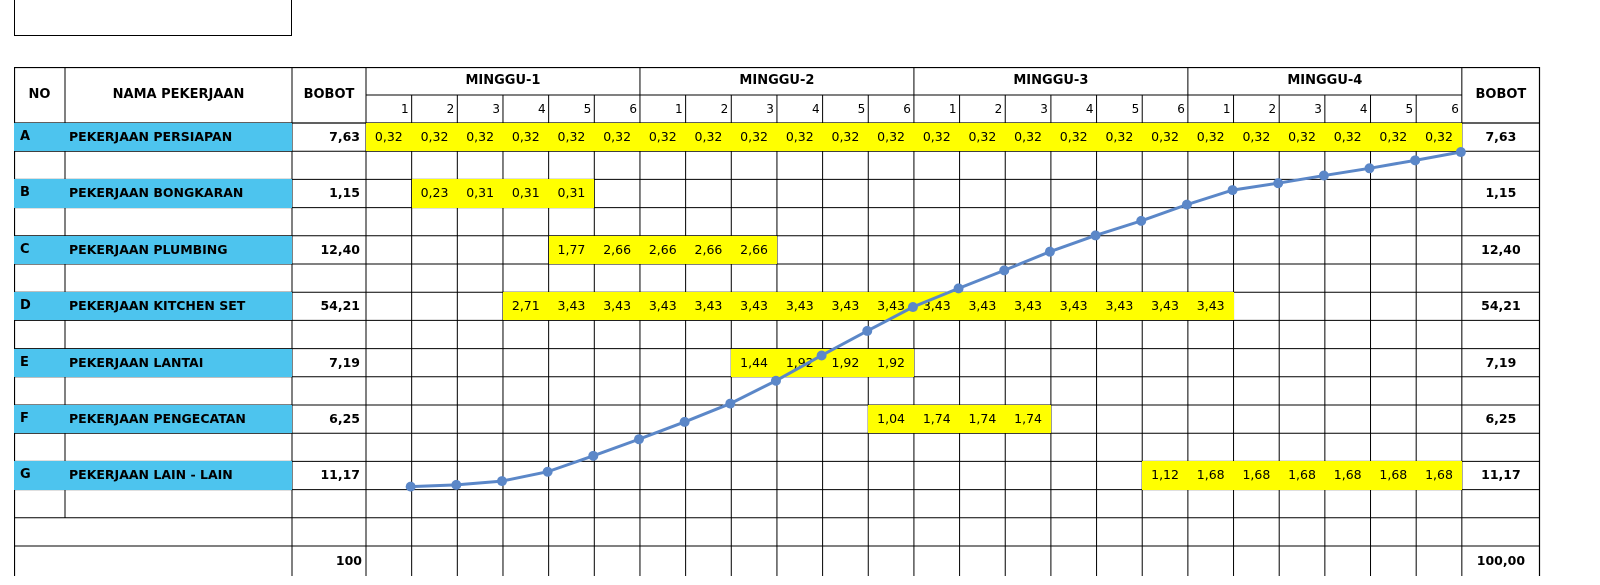 The width and height of the screenshot is (1600, 585). I want to click on title-box, so click(153, 18).